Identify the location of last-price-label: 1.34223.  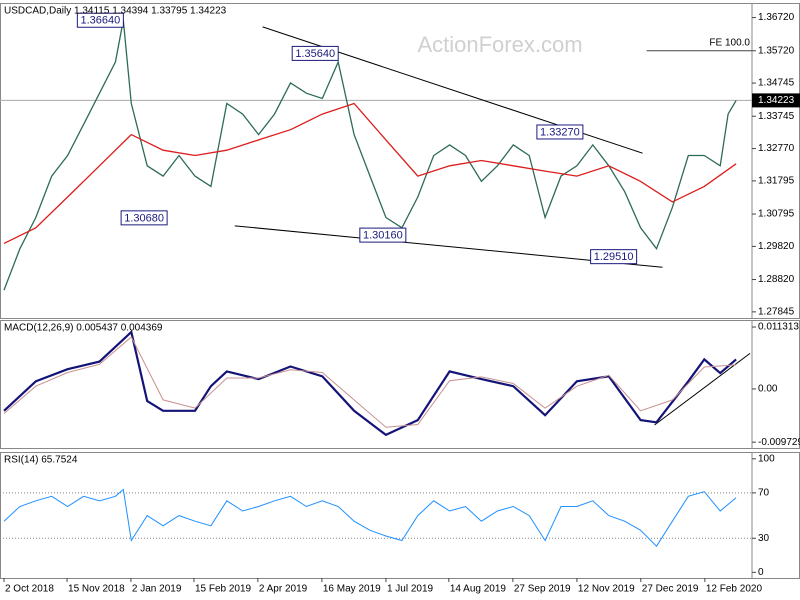
(776, 100).